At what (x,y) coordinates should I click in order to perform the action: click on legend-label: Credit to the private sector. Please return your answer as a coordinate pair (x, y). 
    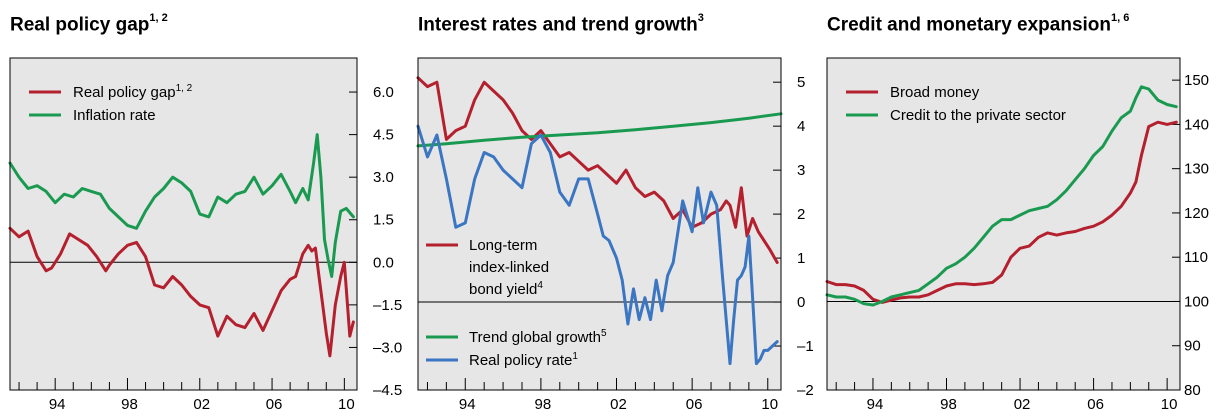
    Looking at the image, I should click on (978, 115).